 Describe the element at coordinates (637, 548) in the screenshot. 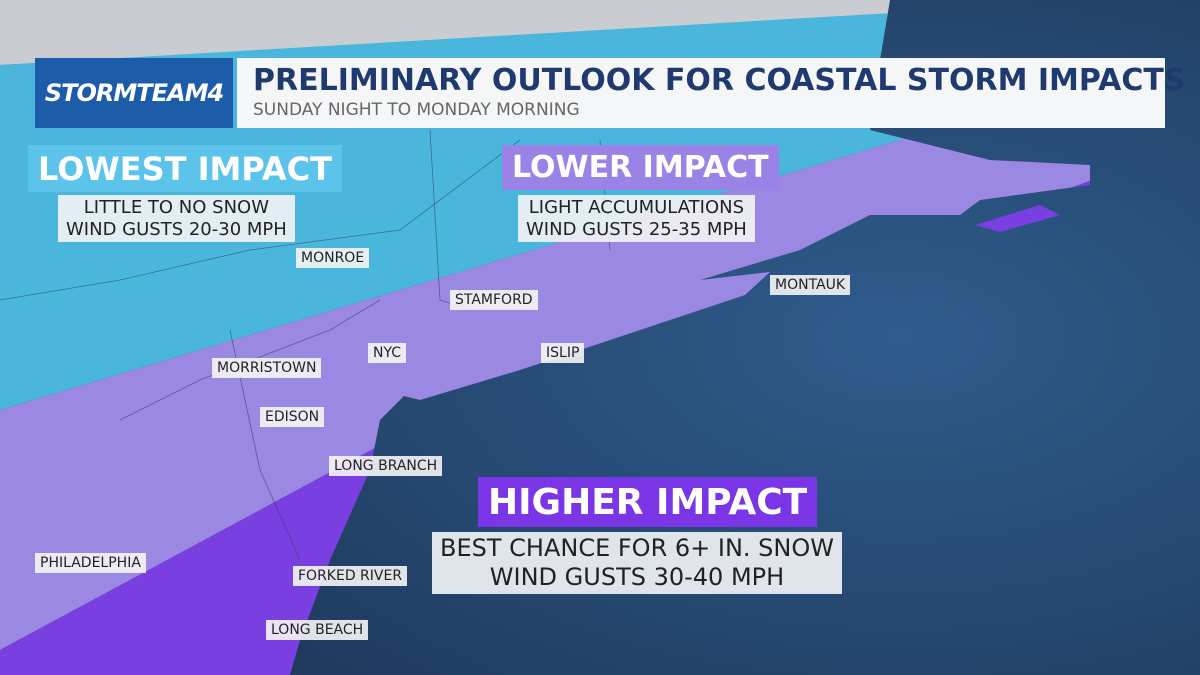

I see `zone-line: BEST CHANCE FOR 6+ IN. SNOW` at that location.